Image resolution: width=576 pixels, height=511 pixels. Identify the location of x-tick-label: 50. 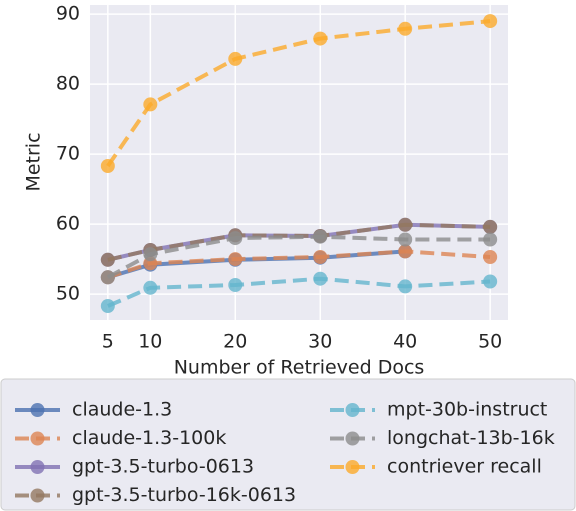
(490, 342).